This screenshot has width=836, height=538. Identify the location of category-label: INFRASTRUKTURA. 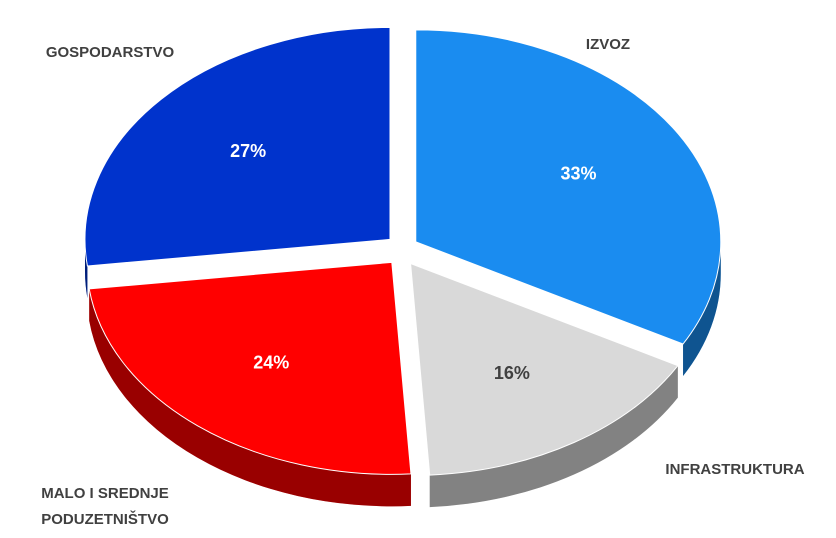
(735, 469).